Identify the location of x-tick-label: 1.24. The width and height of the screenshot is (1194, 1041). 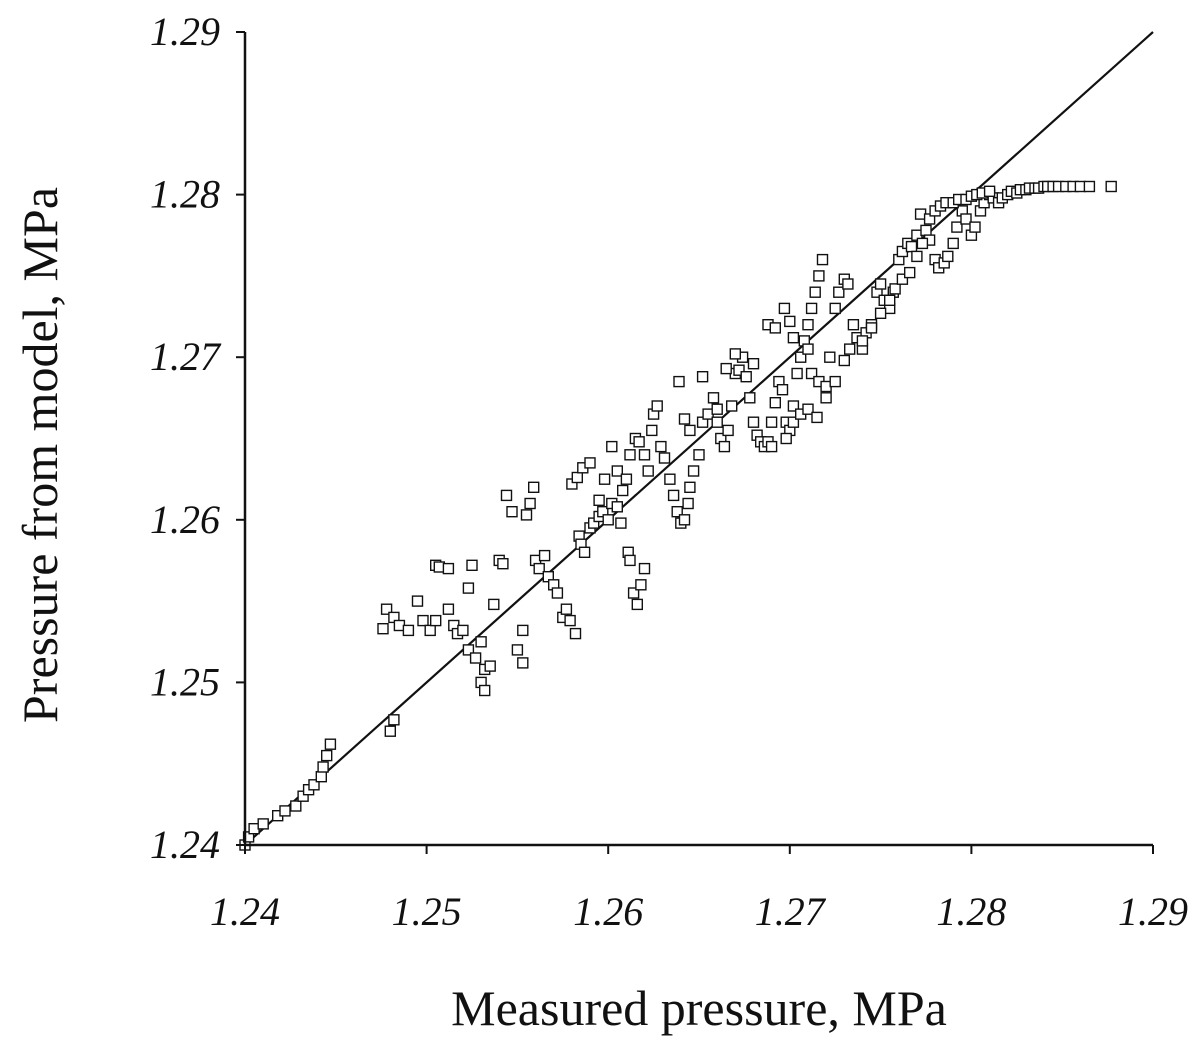
(245, 911).